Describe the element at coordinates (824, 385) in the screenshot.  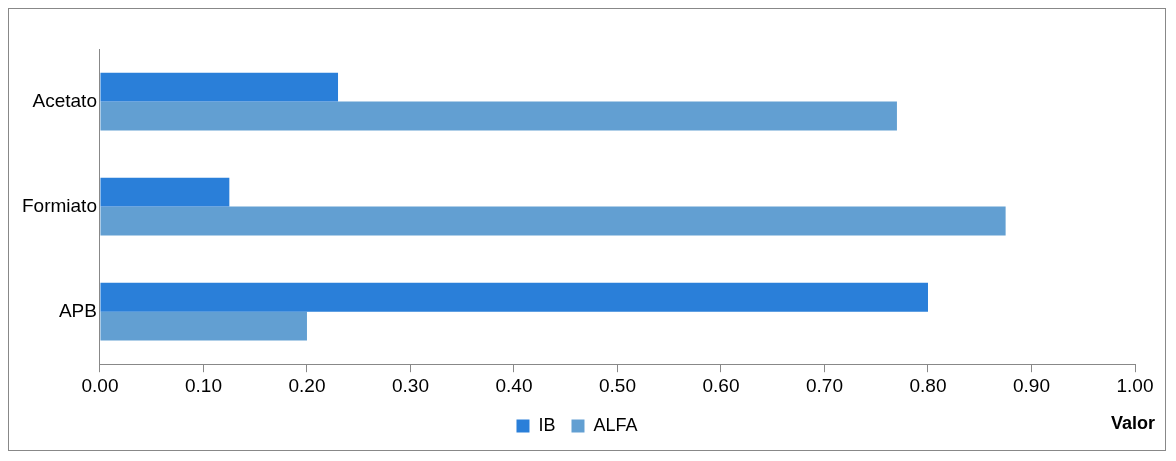
I see `x-tick-label: 0.70` at that location.